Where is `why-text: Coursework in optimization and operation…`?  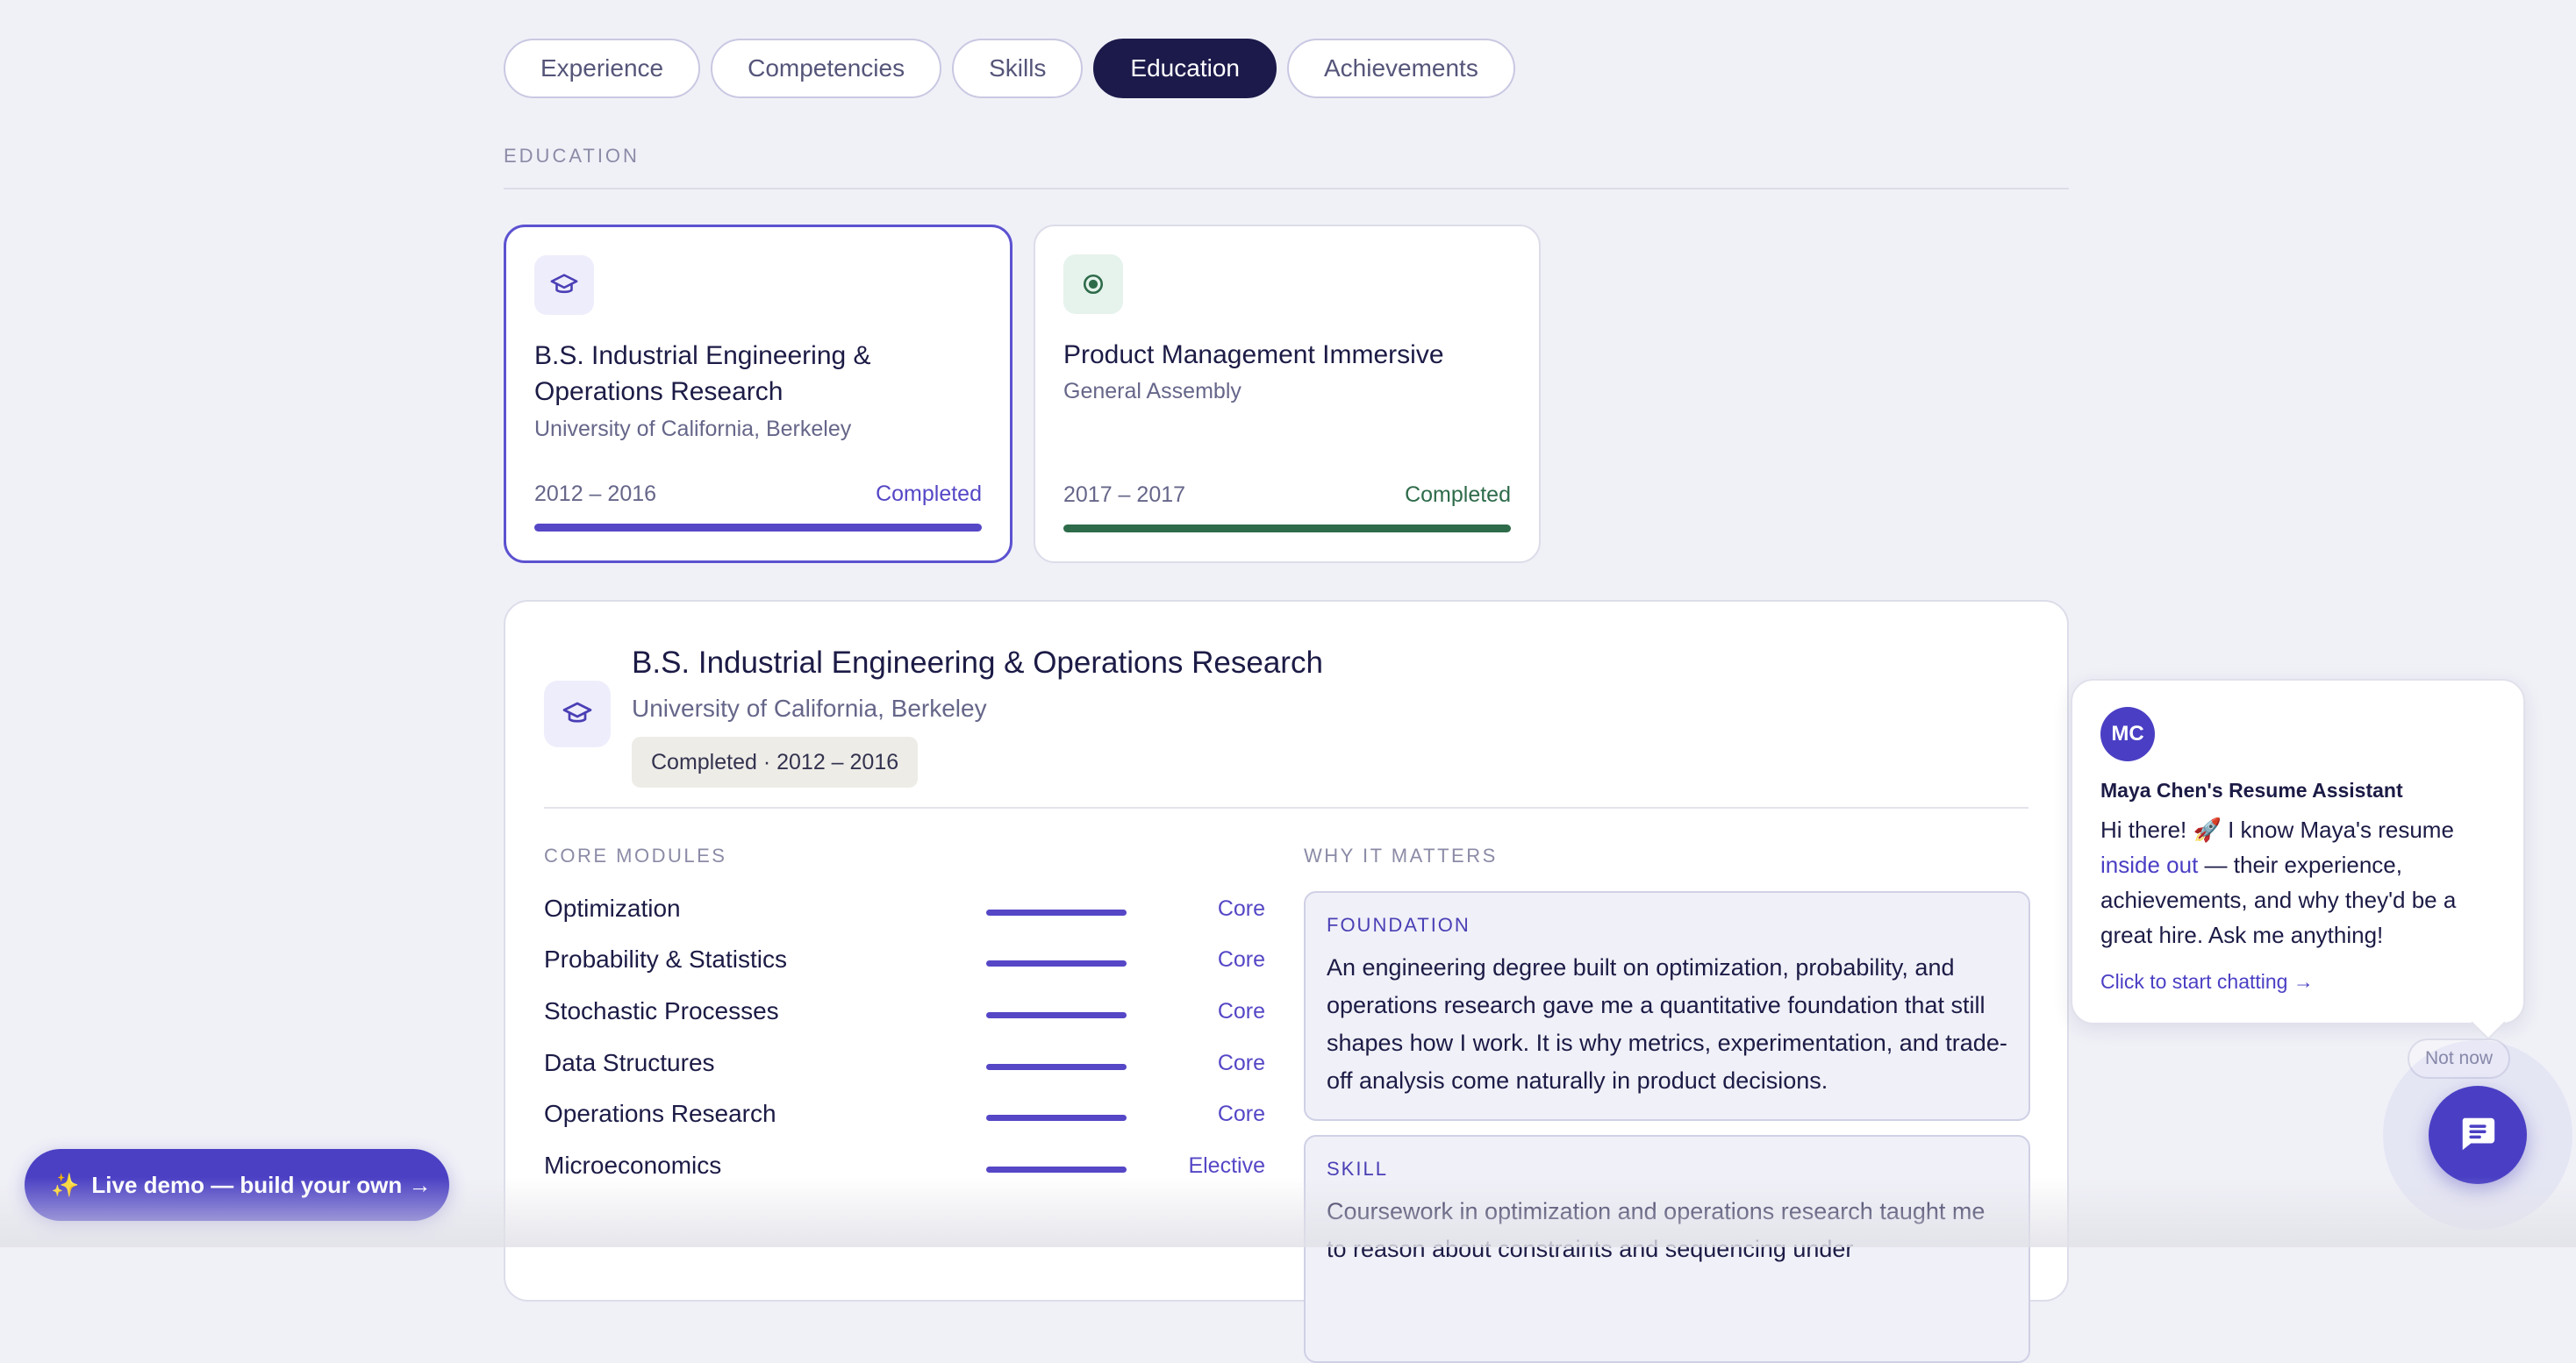
why-text: Coursework in optimization and operation… is located at coordinates (1656, 1230).